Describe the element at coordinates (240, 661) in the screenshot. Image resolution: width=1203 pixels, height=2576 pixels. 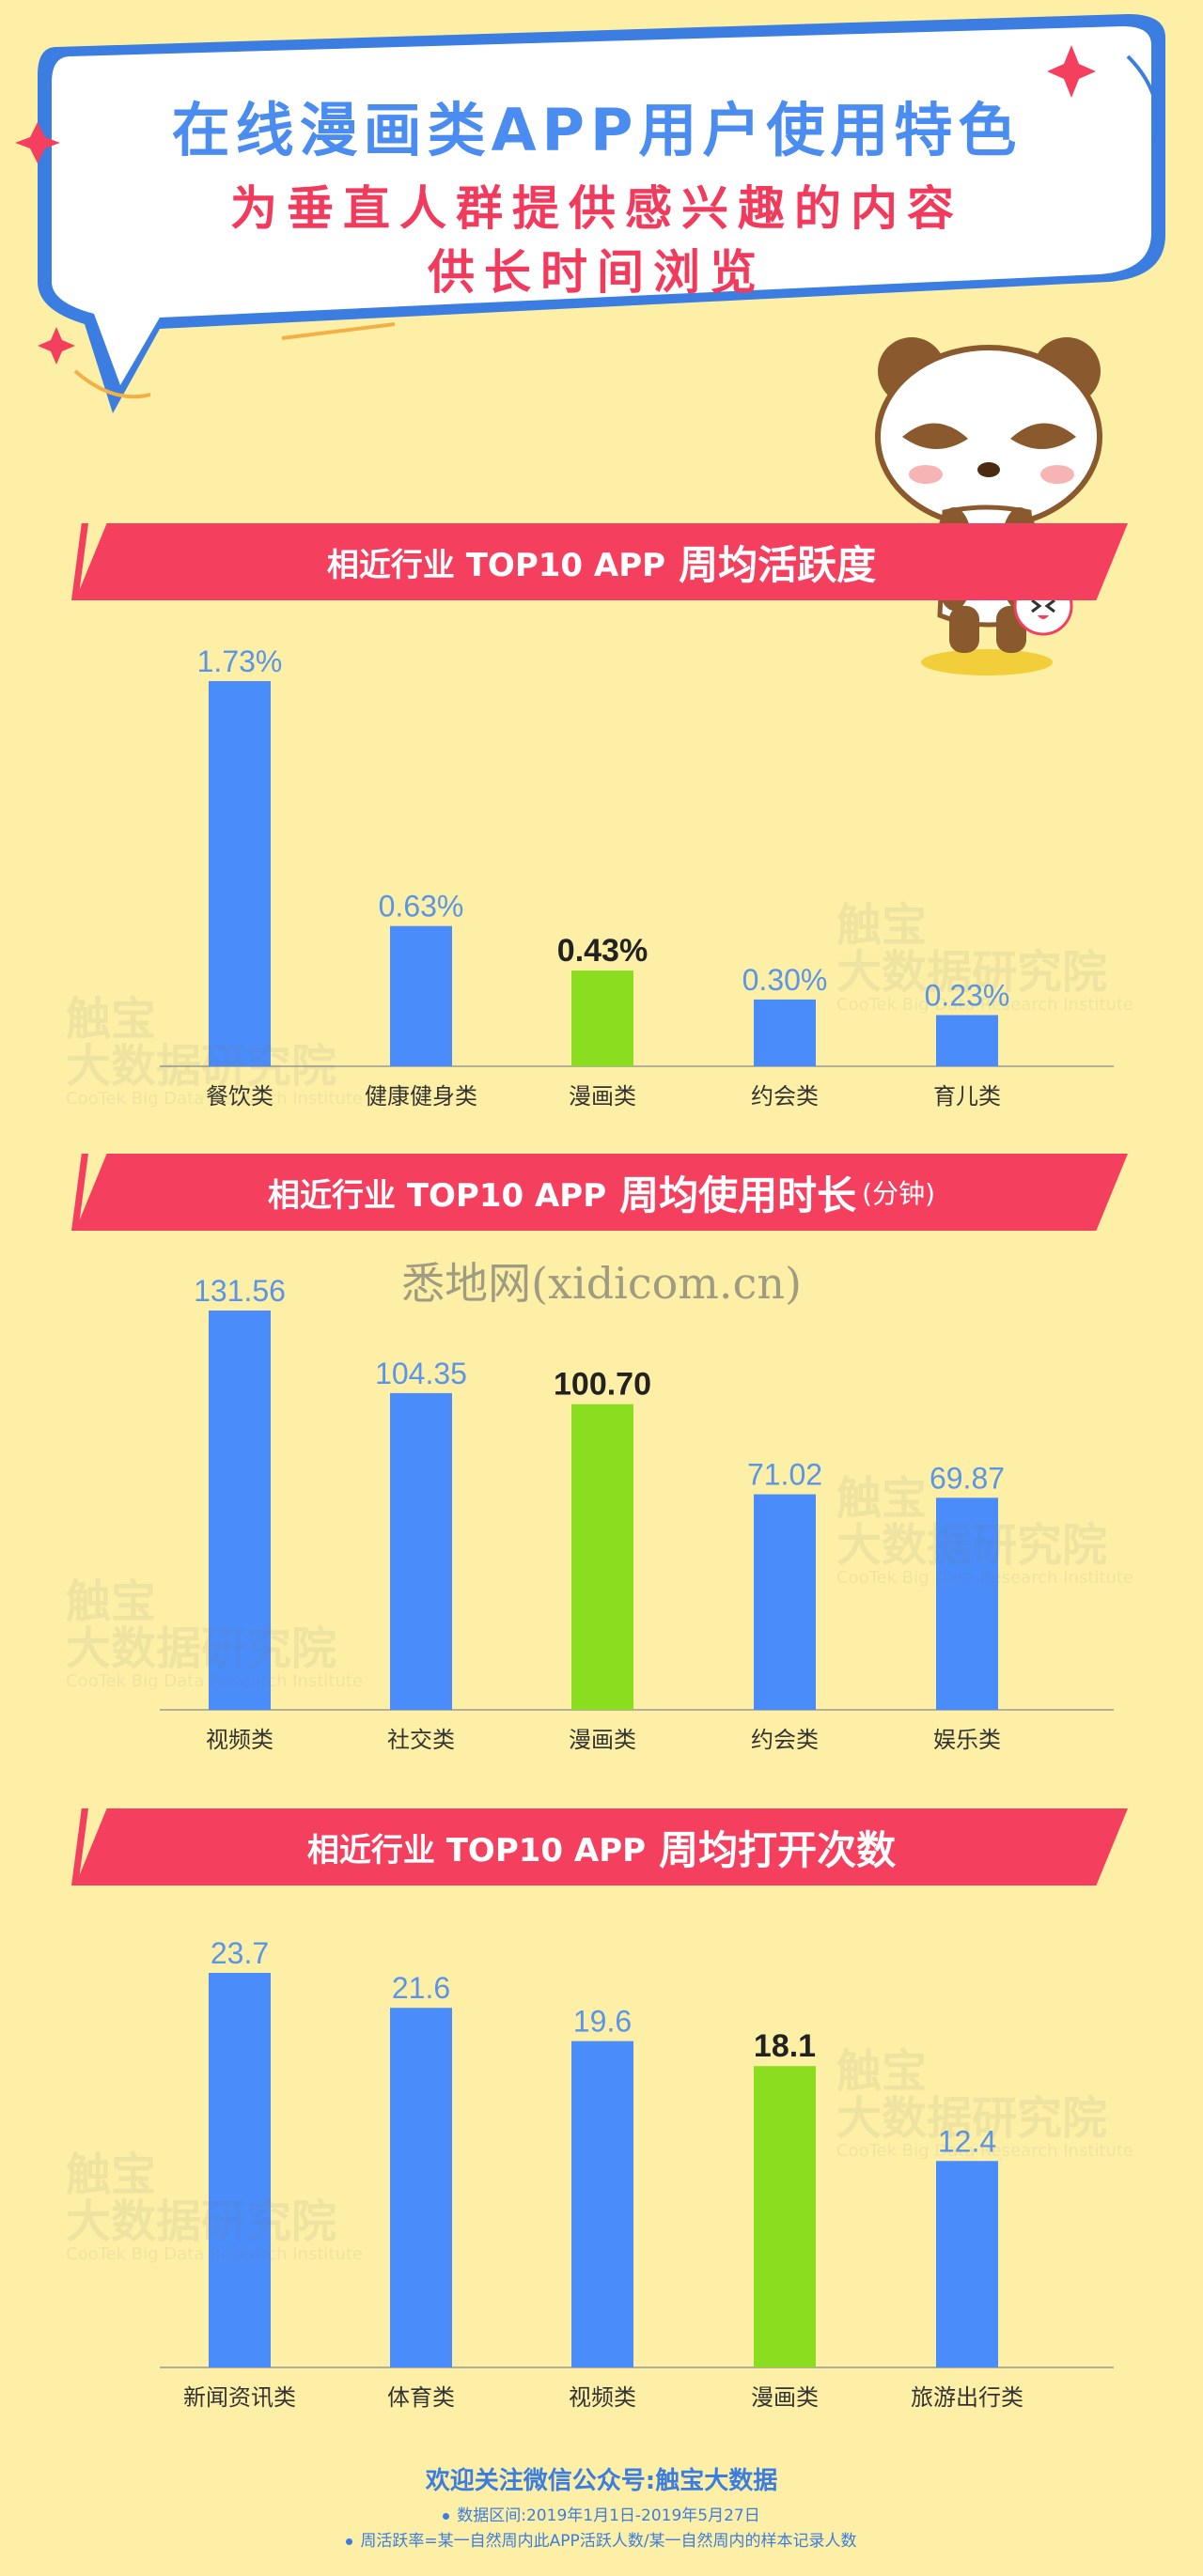
I see `bar-value-label: 1.73%` at that location.